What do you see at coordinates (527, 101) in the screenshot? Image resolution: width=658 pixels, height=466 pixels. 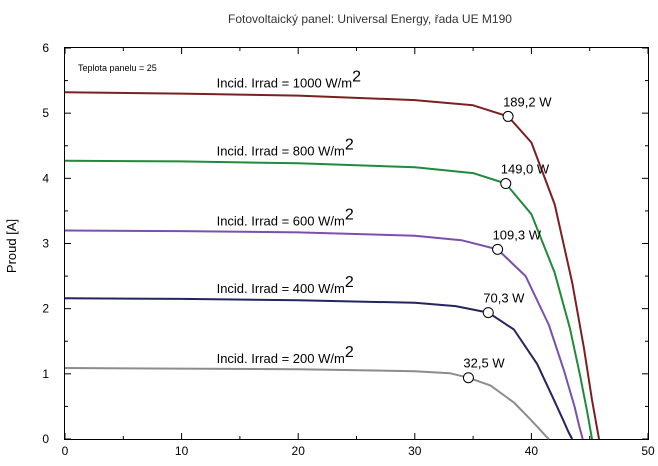 I see `max-power-label: 189,2 W` at bounding box center [527, 101].